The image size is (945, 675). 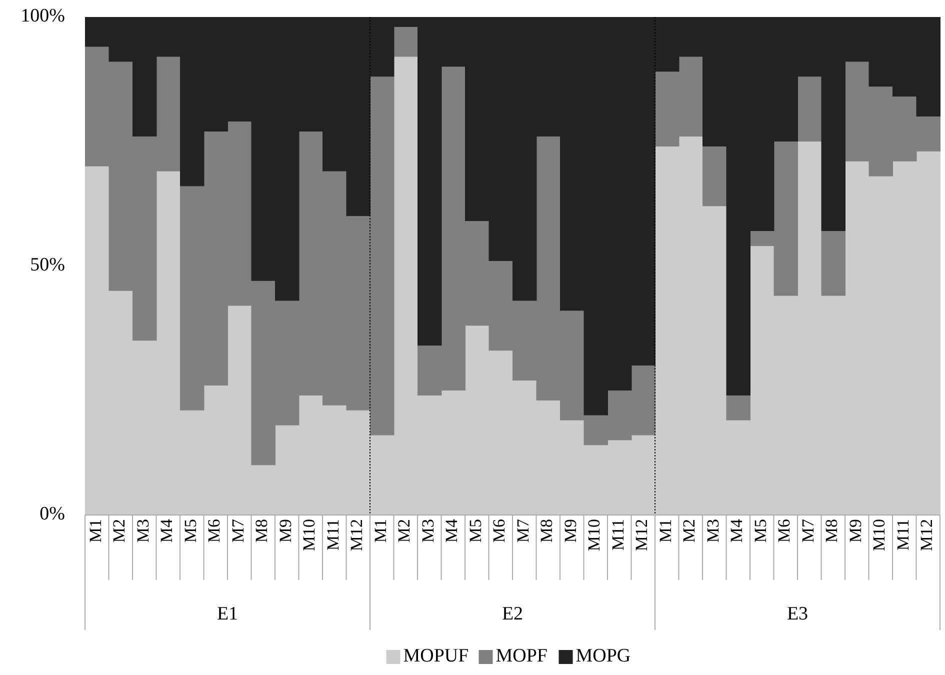 What do you see at coordinates (436, 655) in the screenshot?
I see `legend-label: MOPUF` at bounding box center [436, 655].